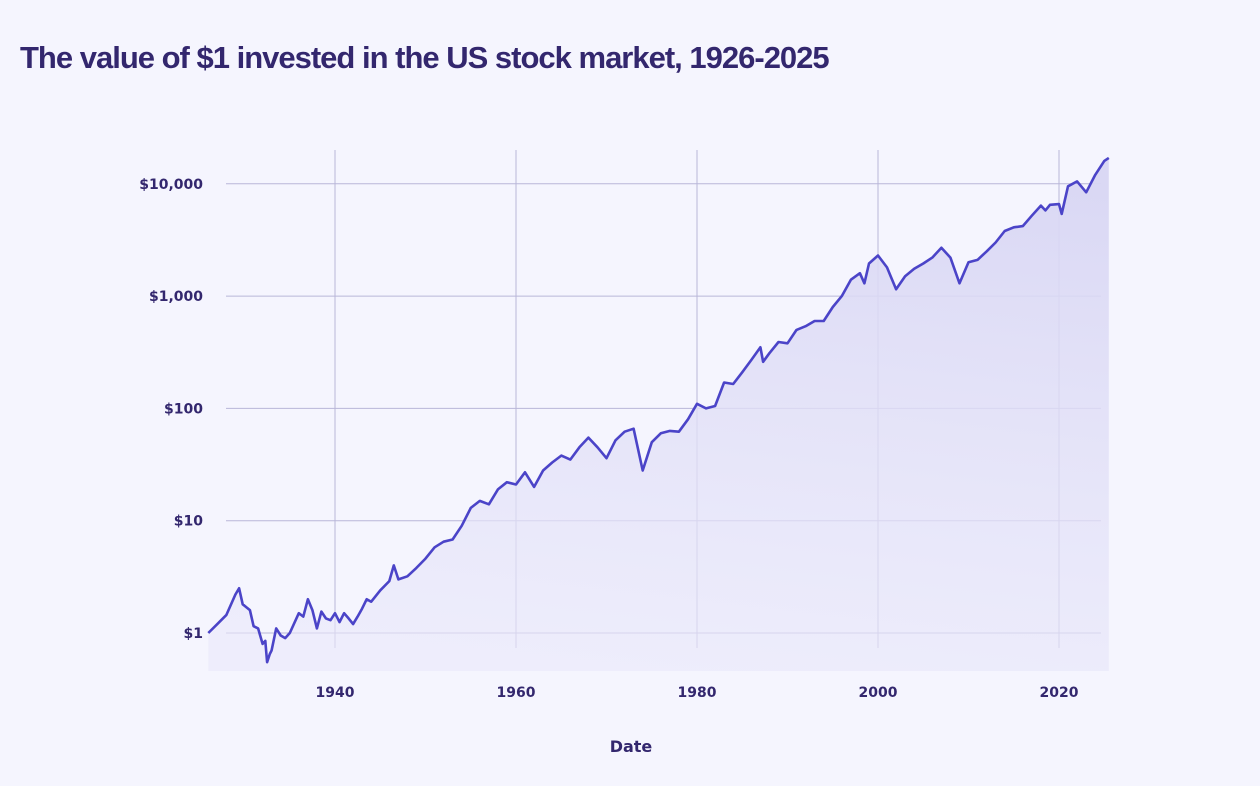  I want to click on x-axis-label: Date, so click(631, 746).